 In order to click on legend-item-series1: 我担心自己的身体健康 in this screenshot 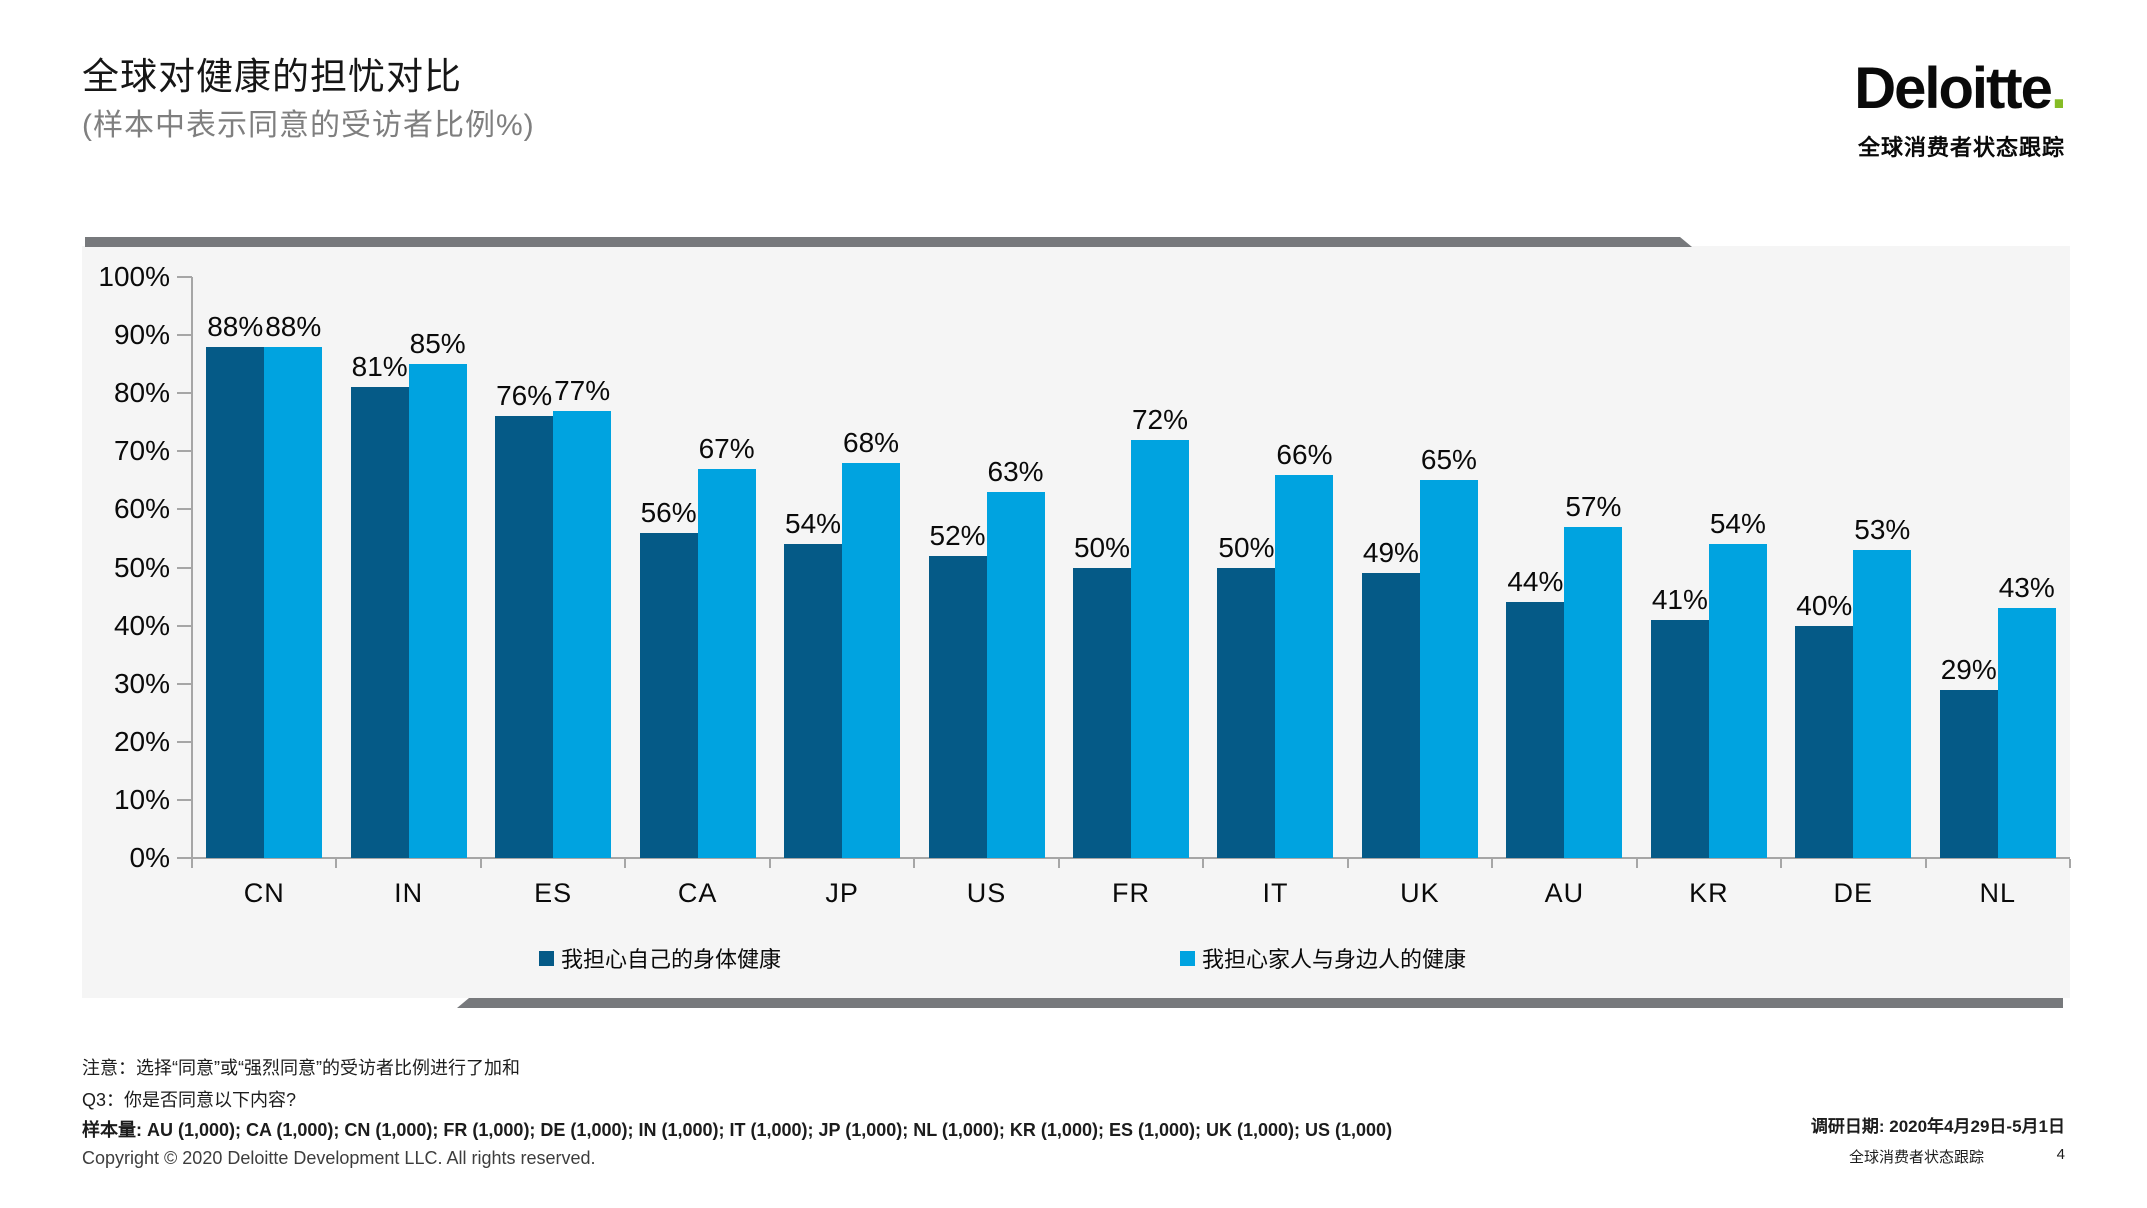, I will do `click(660, 958)`.